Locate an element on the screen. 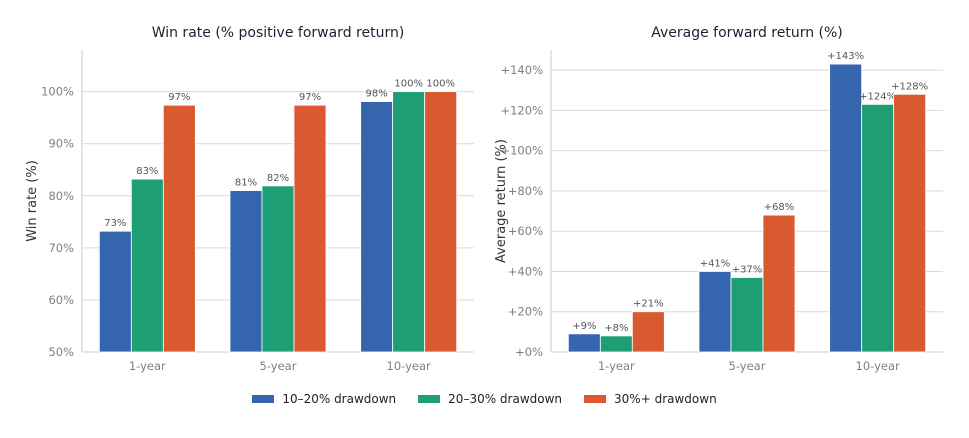 The image size is (969, 438). chart2-ytick-label: +60% is located at coordinates (525, 231).